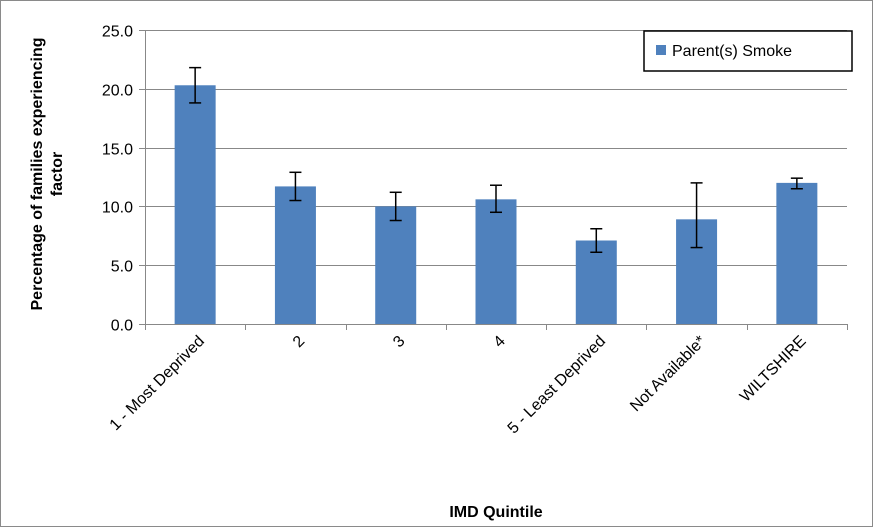 The image size is (873, 527). Describe the element at coordinates (117, 179) in the screenshot. I see `y-tick-labels: 0.0 5.0 10.0 15.0 20.0 25.0` at that location.